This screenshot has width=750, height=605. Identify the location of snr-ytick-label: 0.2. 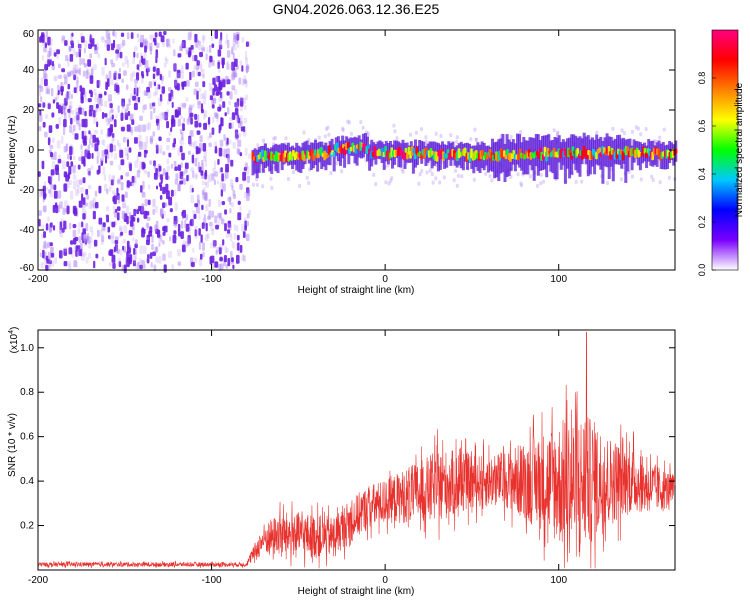
(27, 526).